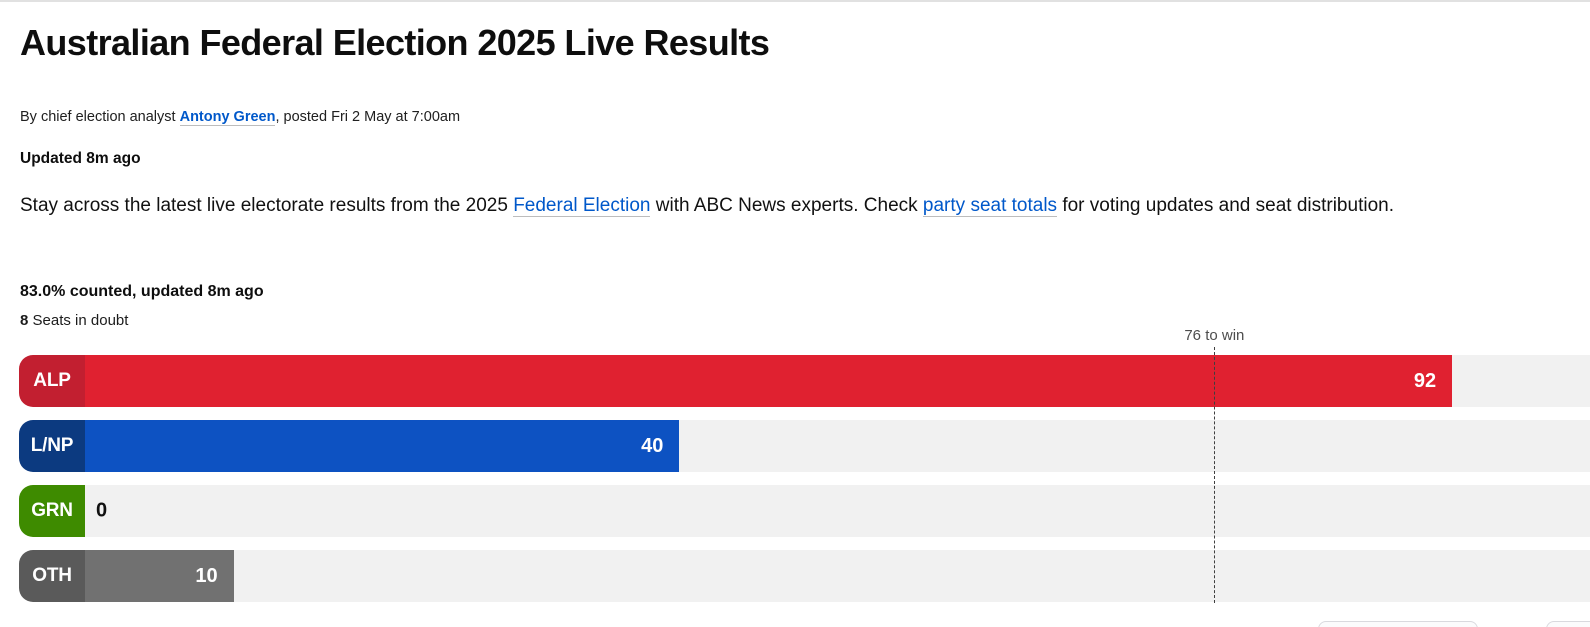 This screenshot has height=627, width=1590. Describe the element at coordinates (382, 446) in the screenshot. I see `seat-bar: 40` at that location.